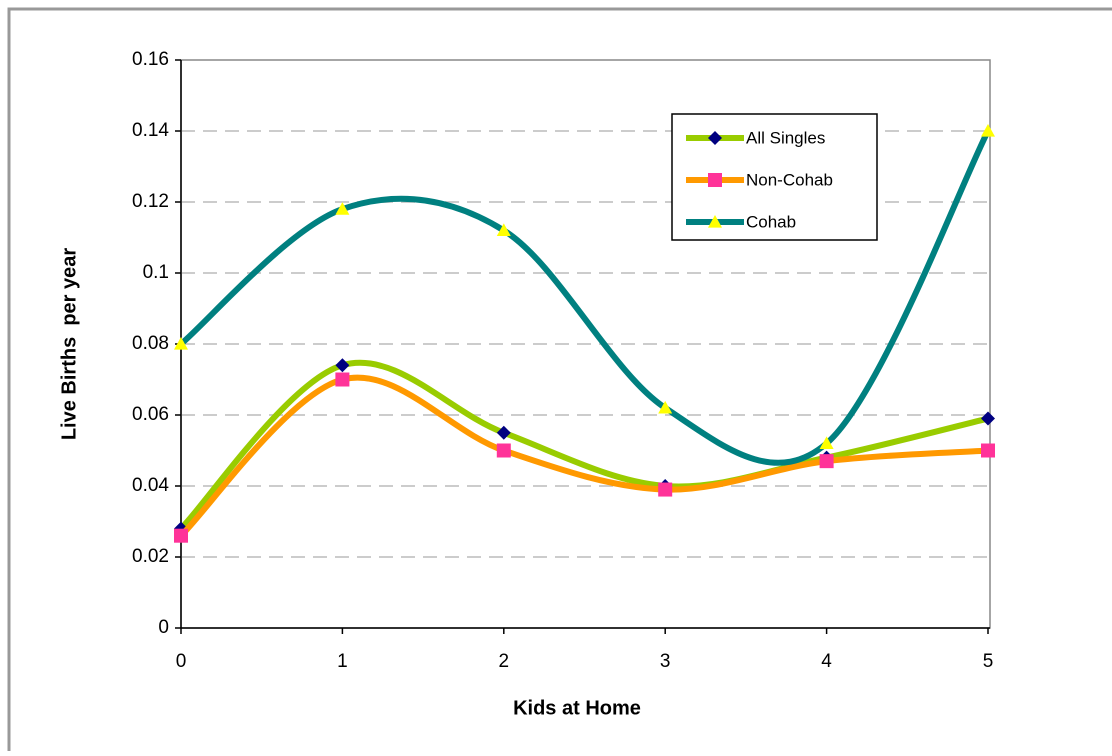 This screenshot has width=1112, height=756. I want to click on x-axis-title: Kids at Home, so click(577, 708).